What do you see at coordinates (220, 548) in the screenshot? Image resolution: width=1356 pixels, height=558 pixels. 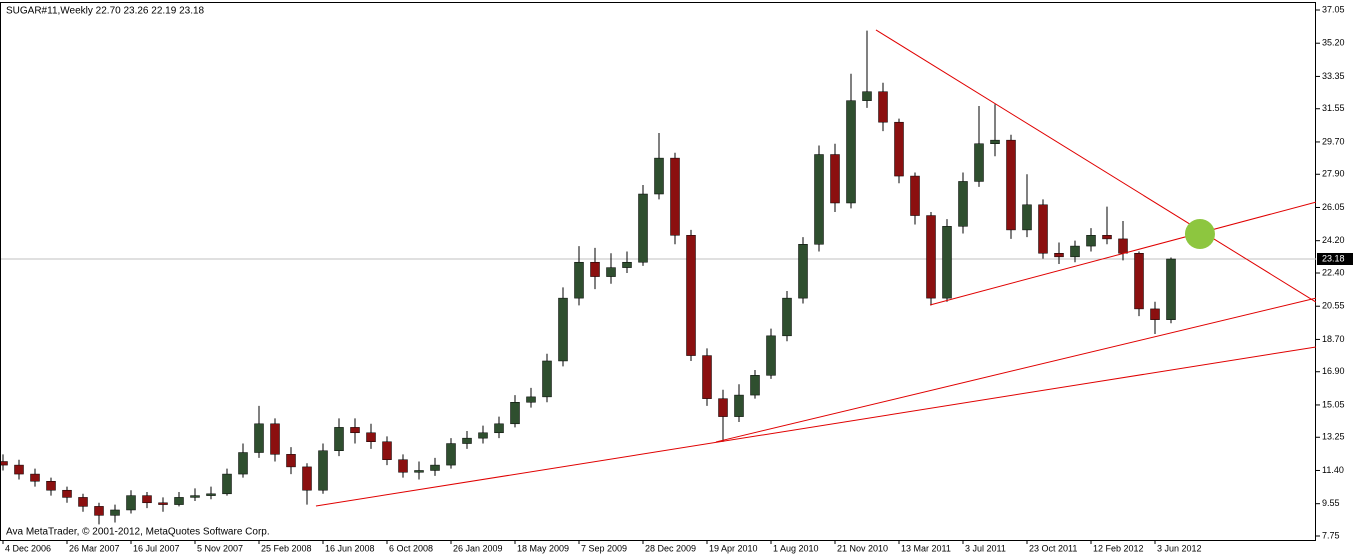 I see `x-tick-label: 5 Nov 2007` at bounding box center [220, 548].